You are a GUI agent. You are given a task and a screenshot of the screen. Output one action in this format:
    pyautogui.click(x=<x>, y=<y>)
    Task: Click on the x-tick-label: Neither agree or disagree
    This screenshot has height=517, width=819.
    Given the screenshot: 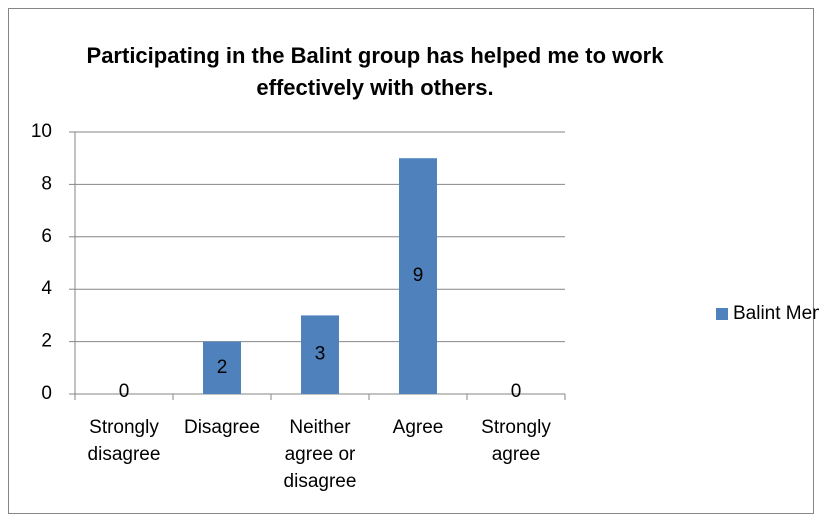 What is the action you would take?
    pyautogui.click(x=320, y=454)
    